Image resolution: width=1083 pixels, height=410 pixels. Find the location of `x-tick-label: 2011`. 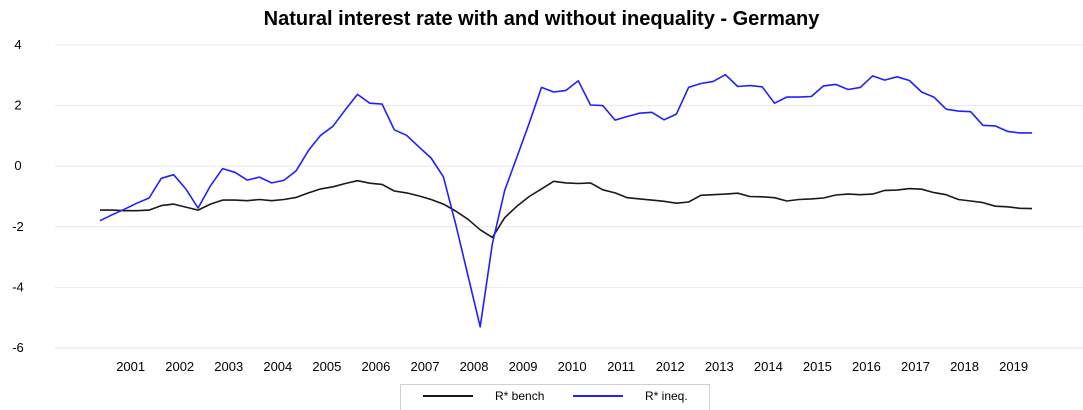

x-tick-label: 2011 is located at coordinates (621, 366).